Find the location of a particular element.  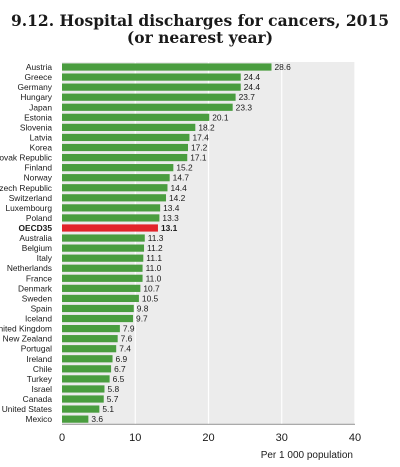

category-label: Slovak Republic is located at coordinates (26, 158).